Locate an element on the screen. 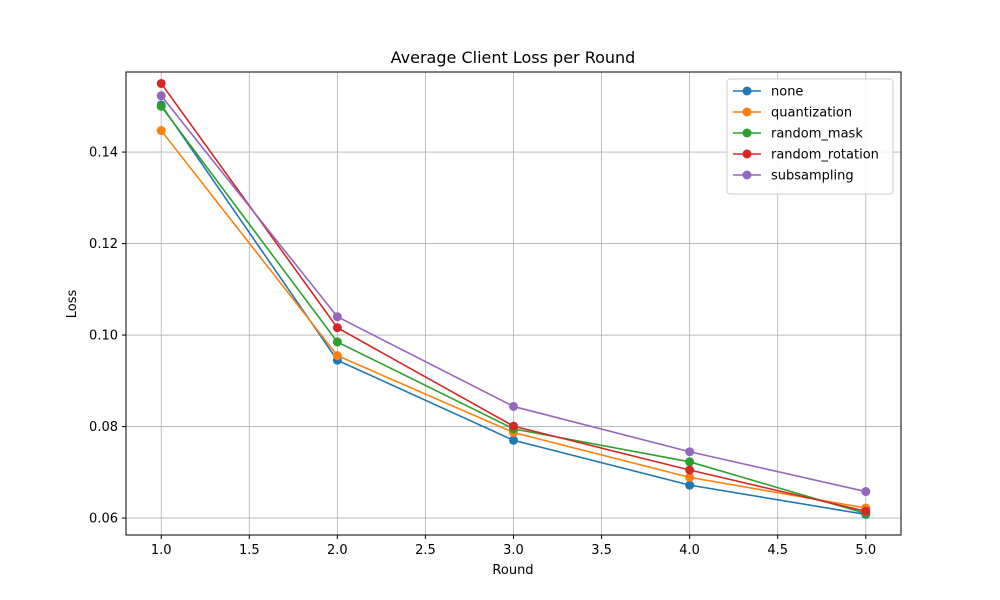  legend-frame is located at coordinates (810, 136).